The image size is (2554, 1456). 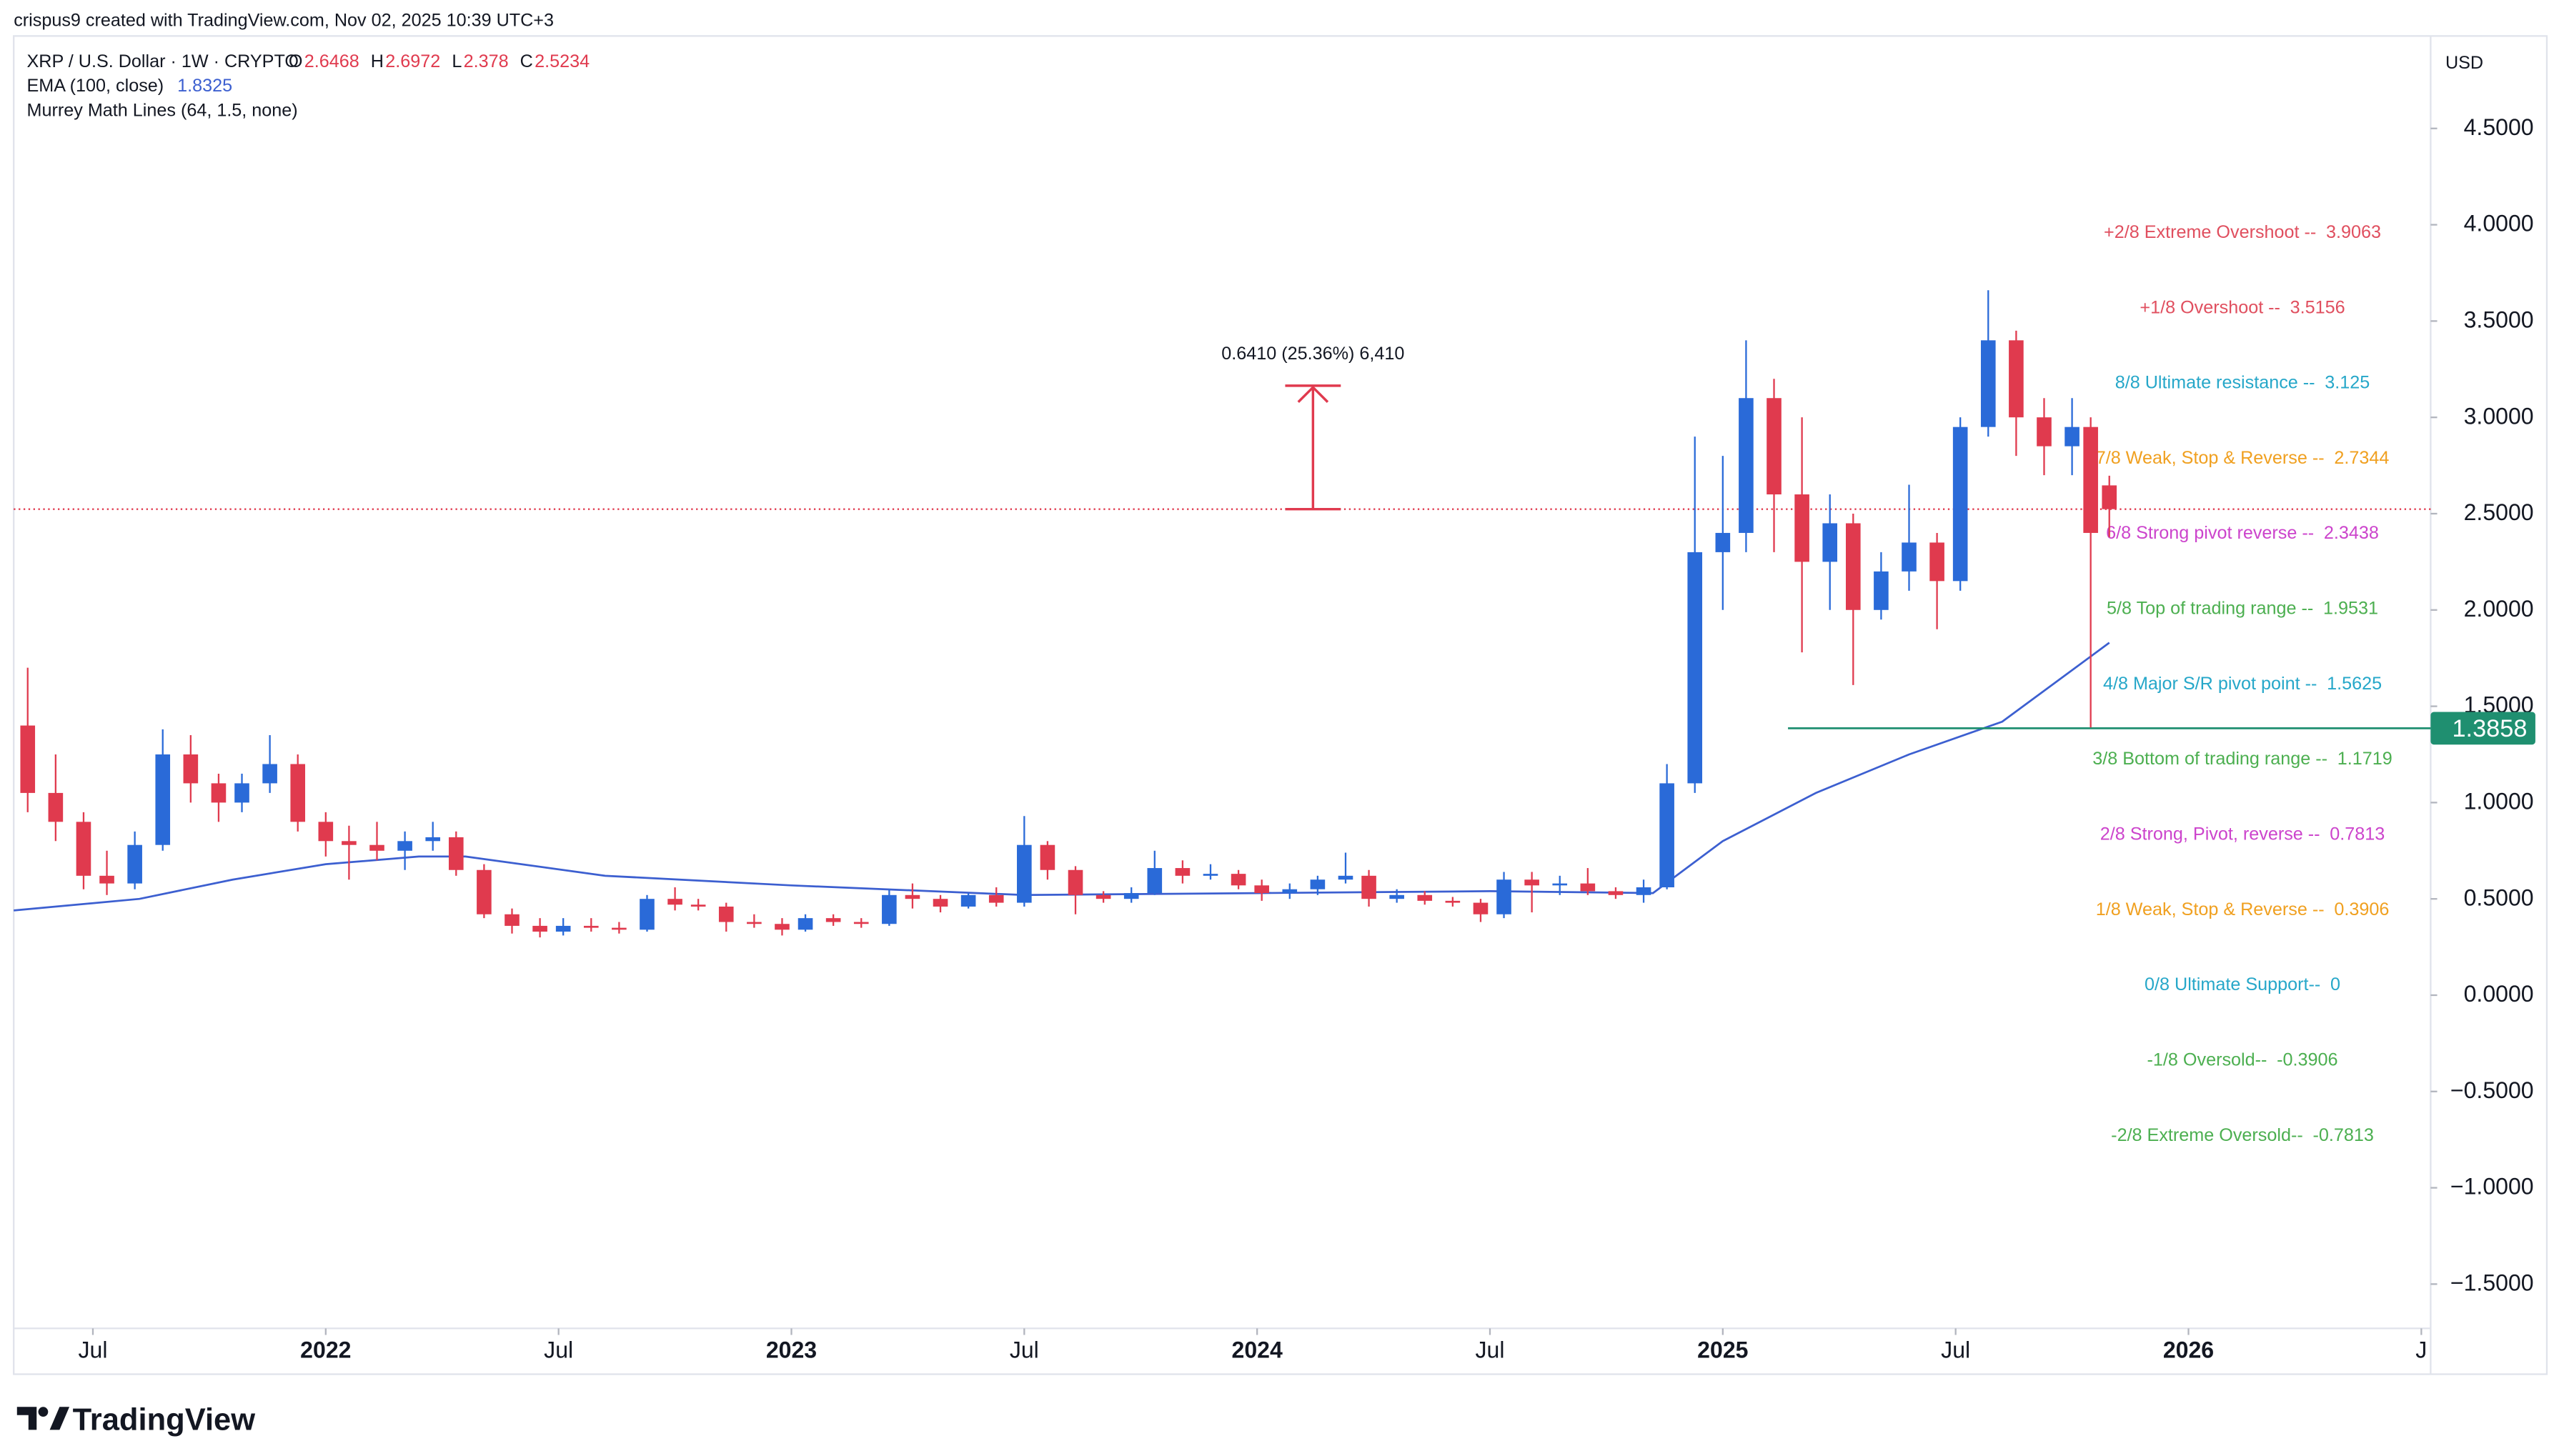 I want to click on horizontal-line-label-box, so click(x=2482, y=728).